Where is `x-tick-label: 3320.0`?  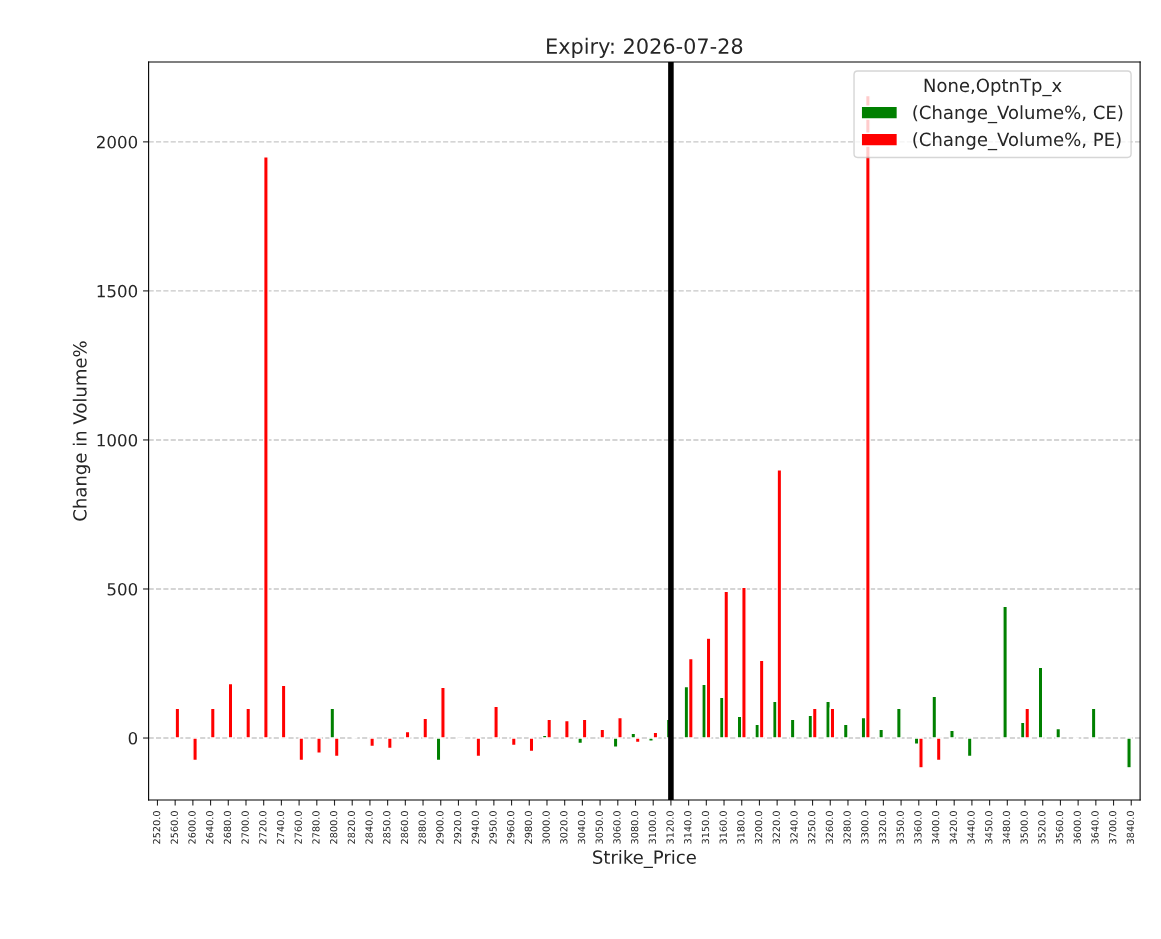
x-tick-label: 3320.0 is located at coordinates (882, 827).